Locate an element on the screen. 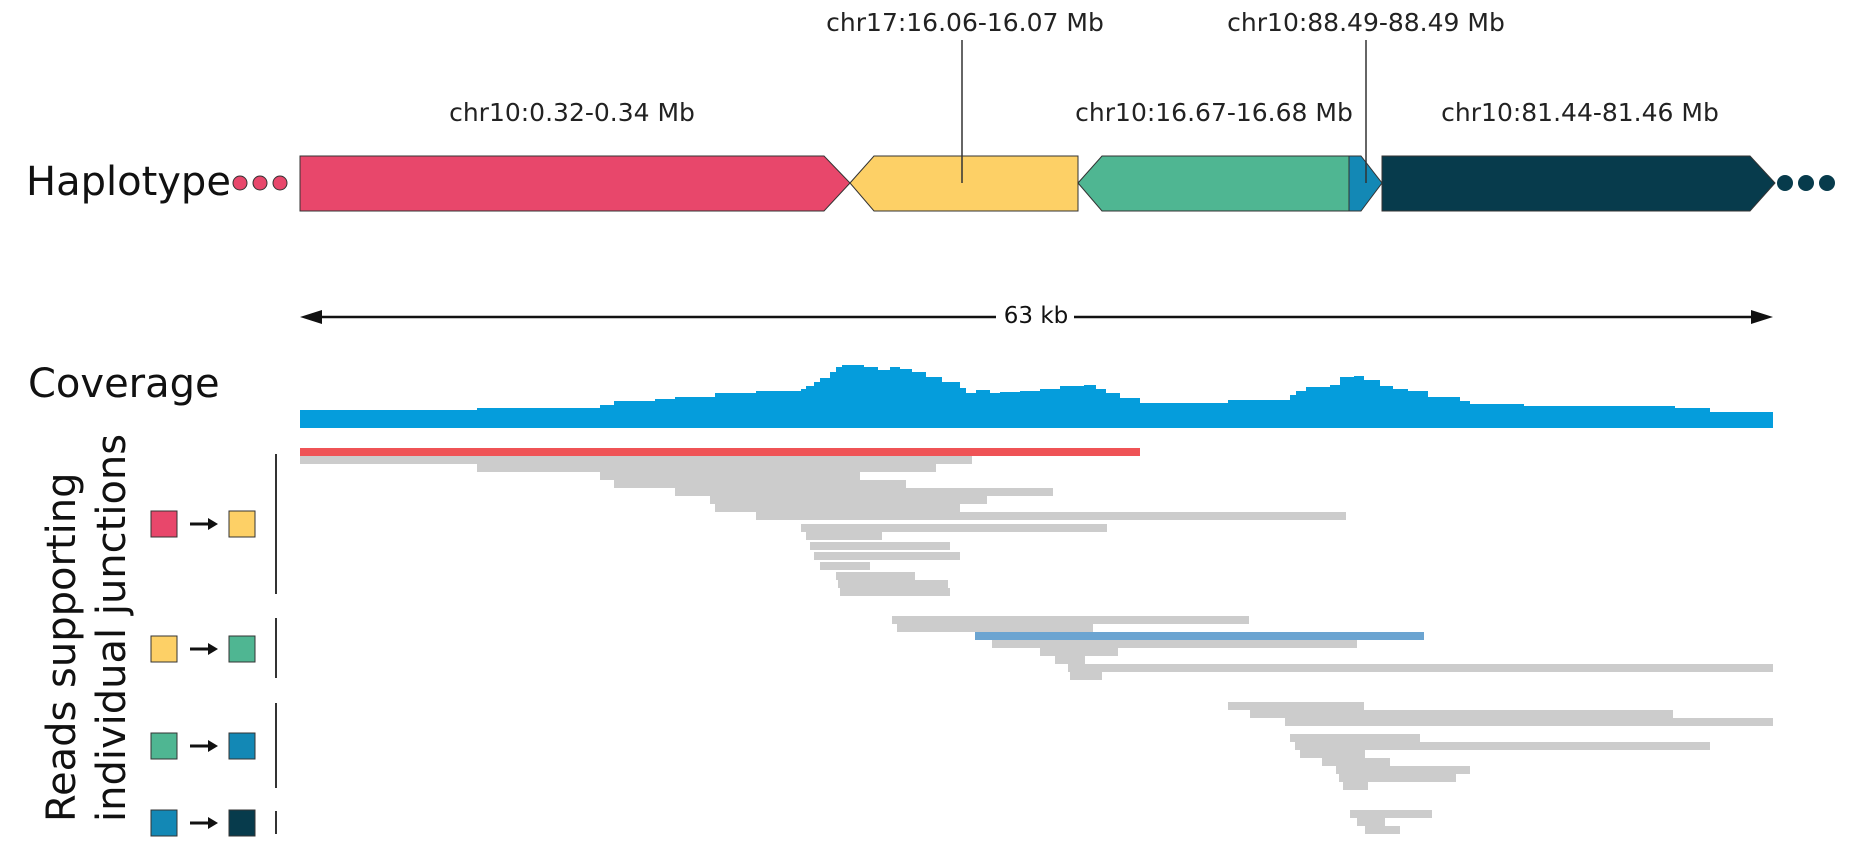  junction-keys is located at coordinates (213, 645).